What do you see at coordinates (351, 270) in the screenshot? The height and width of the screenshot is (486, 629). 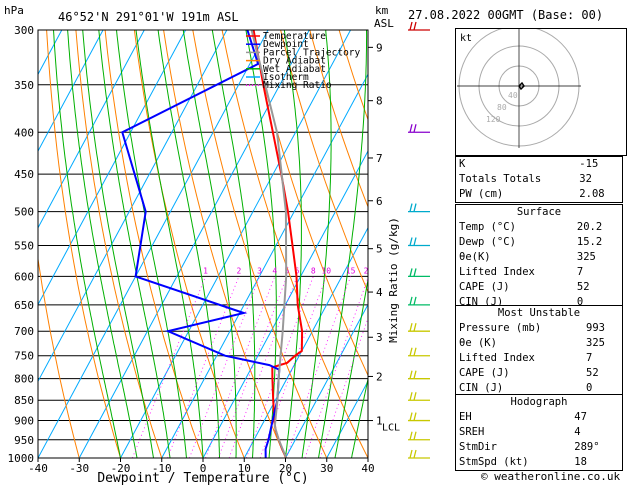 I see `mixing-ratio-label: 15` at bounding box center [351, 270].